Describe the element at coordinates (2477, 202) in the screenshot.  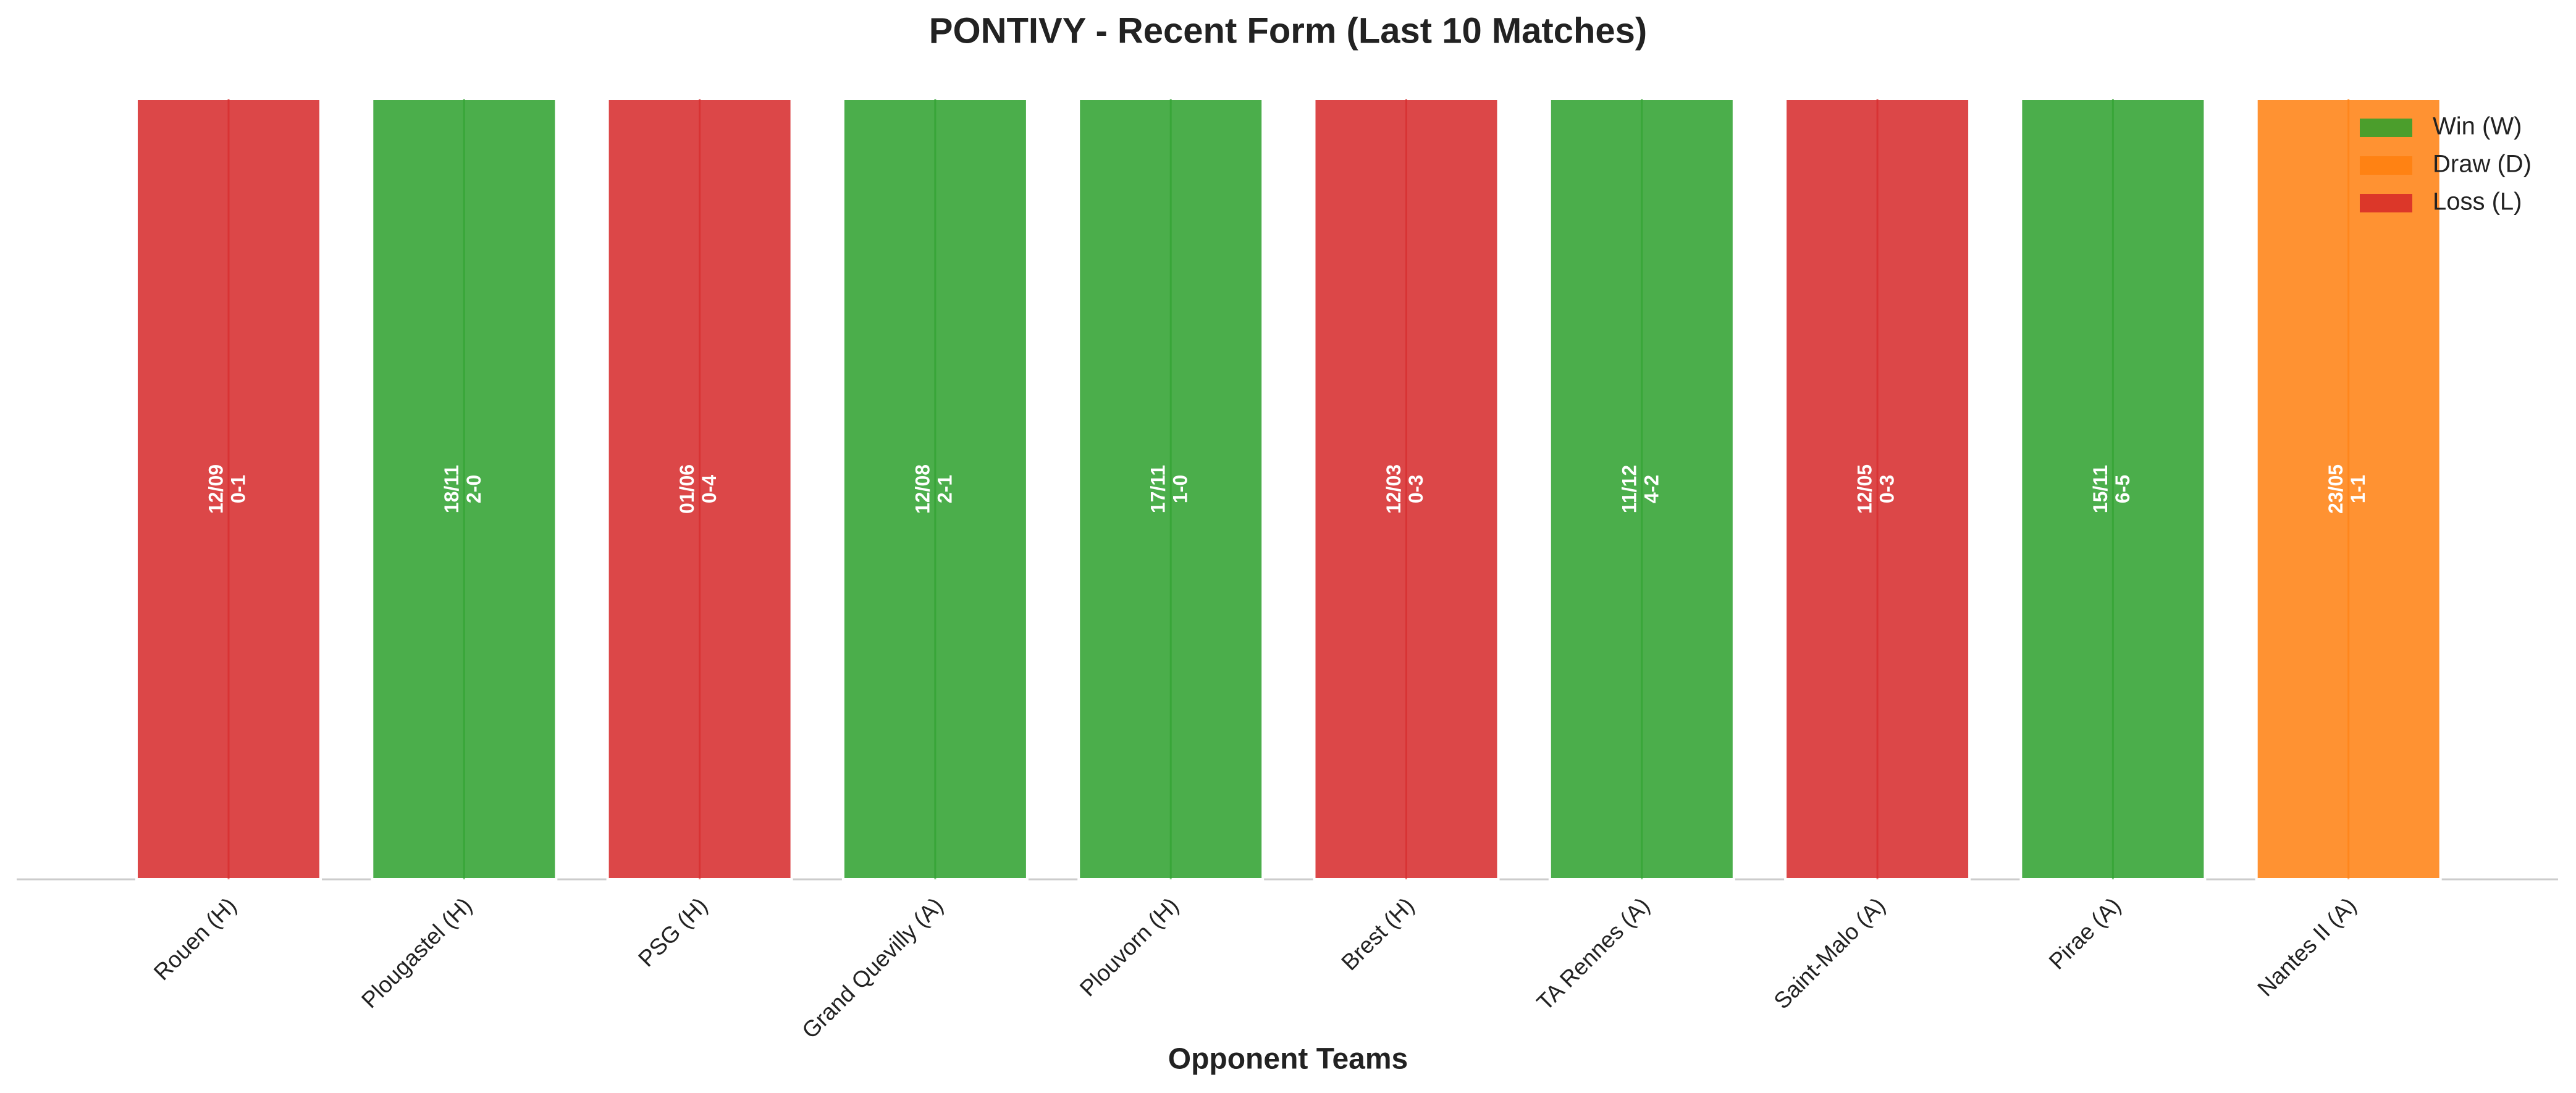
I see `legend-label: Loss (L)` at that location.